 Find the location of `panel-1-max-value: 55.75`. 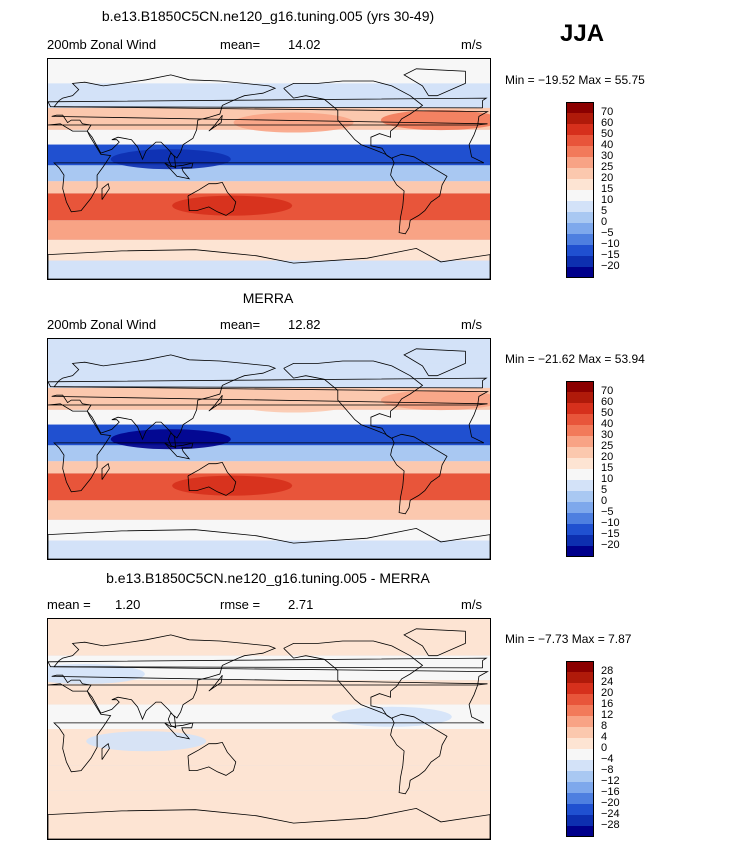

panel-1-max-value: 55.75 is located at coordinates (629, 80).